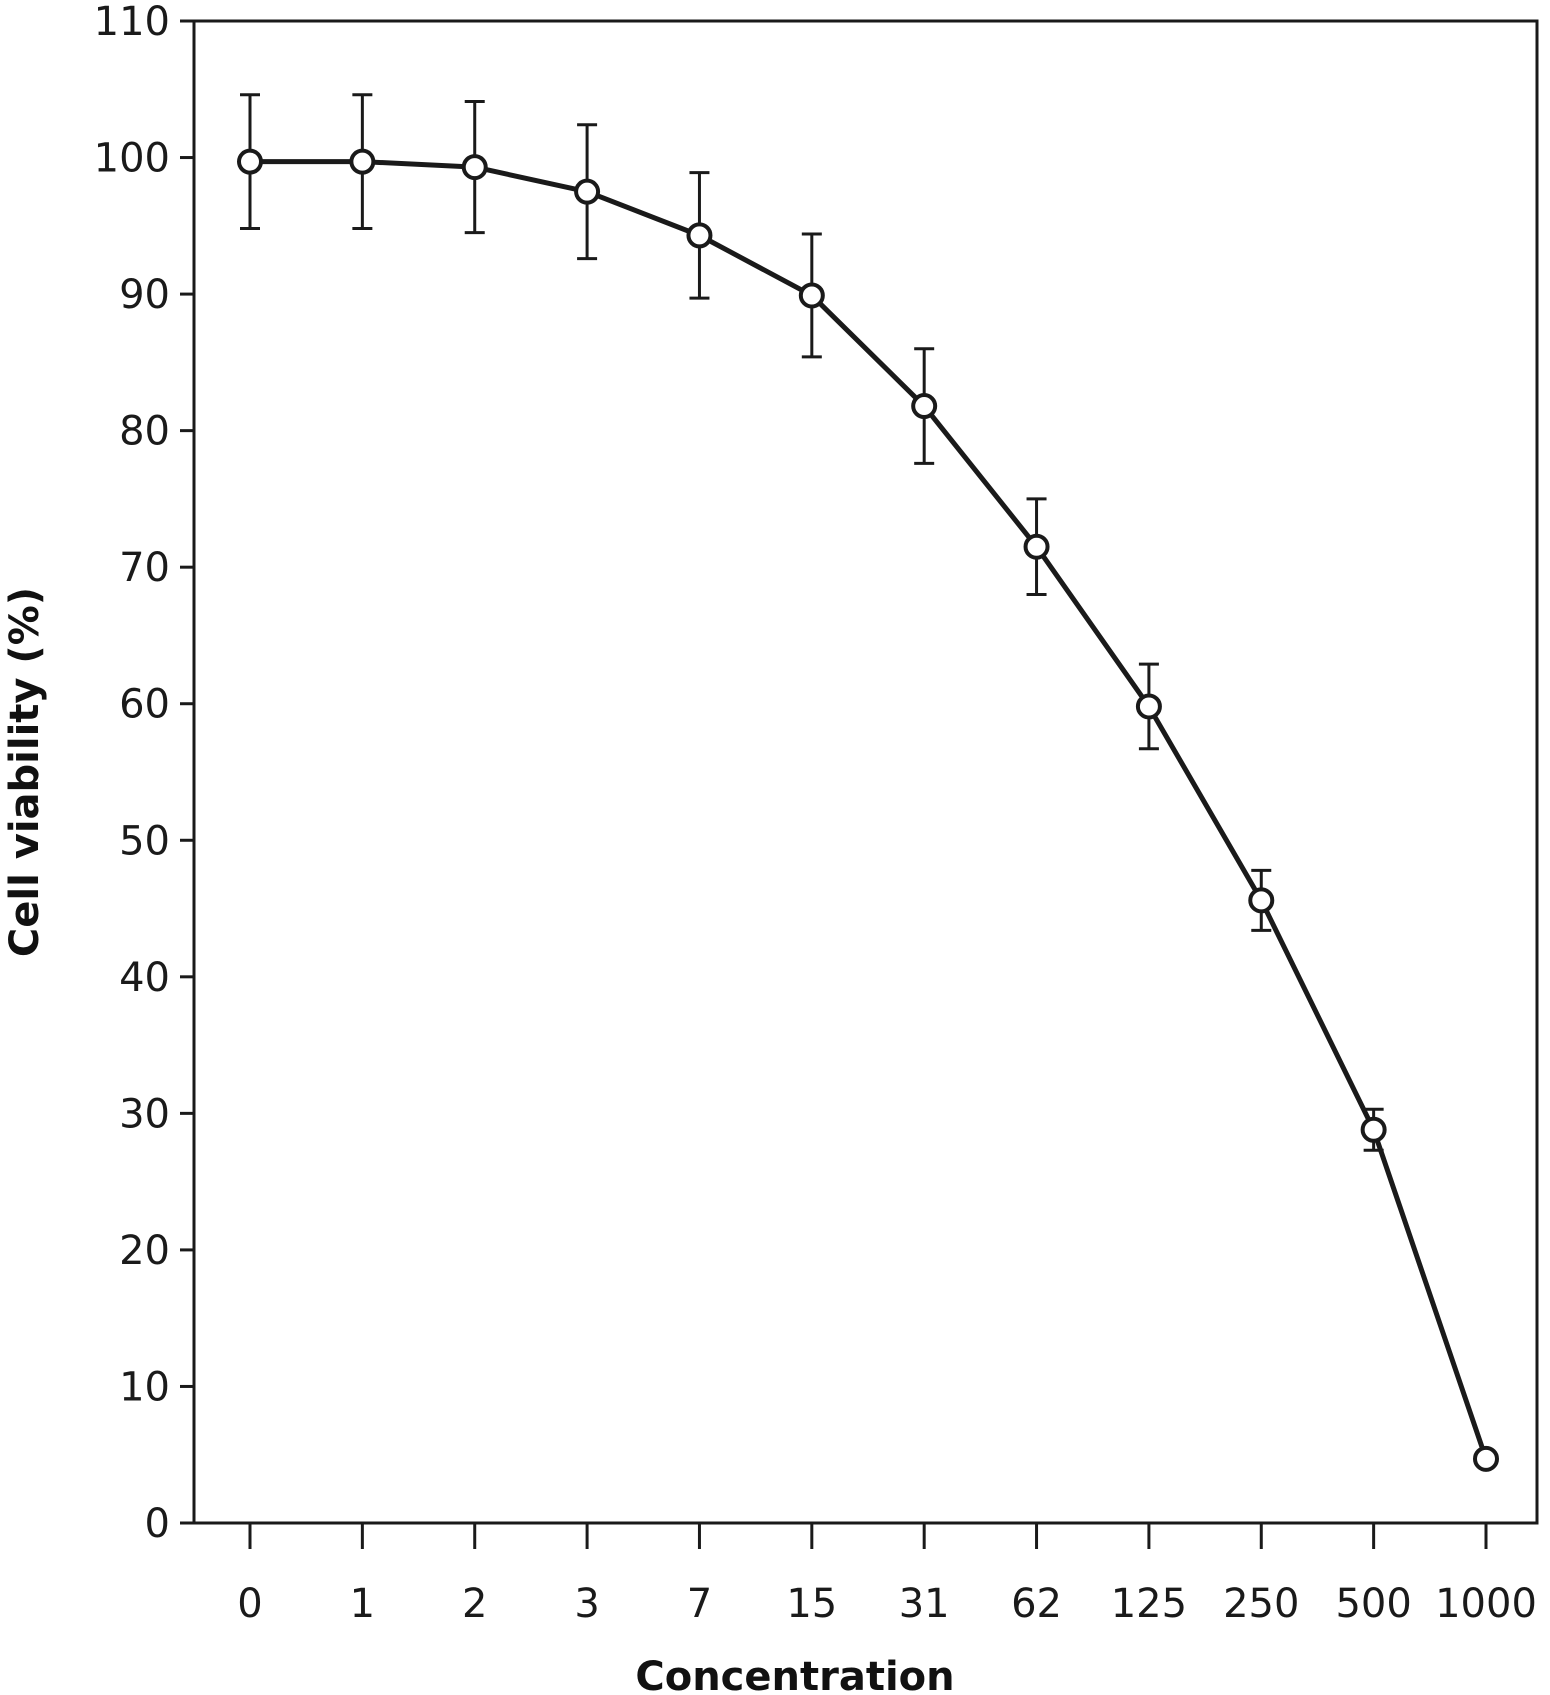 The height and width of the screenshot is (1695, 1550). Describe the element at coordinates (144, 978) in the screenshot. I see `y-tick-label: 40` at that location.